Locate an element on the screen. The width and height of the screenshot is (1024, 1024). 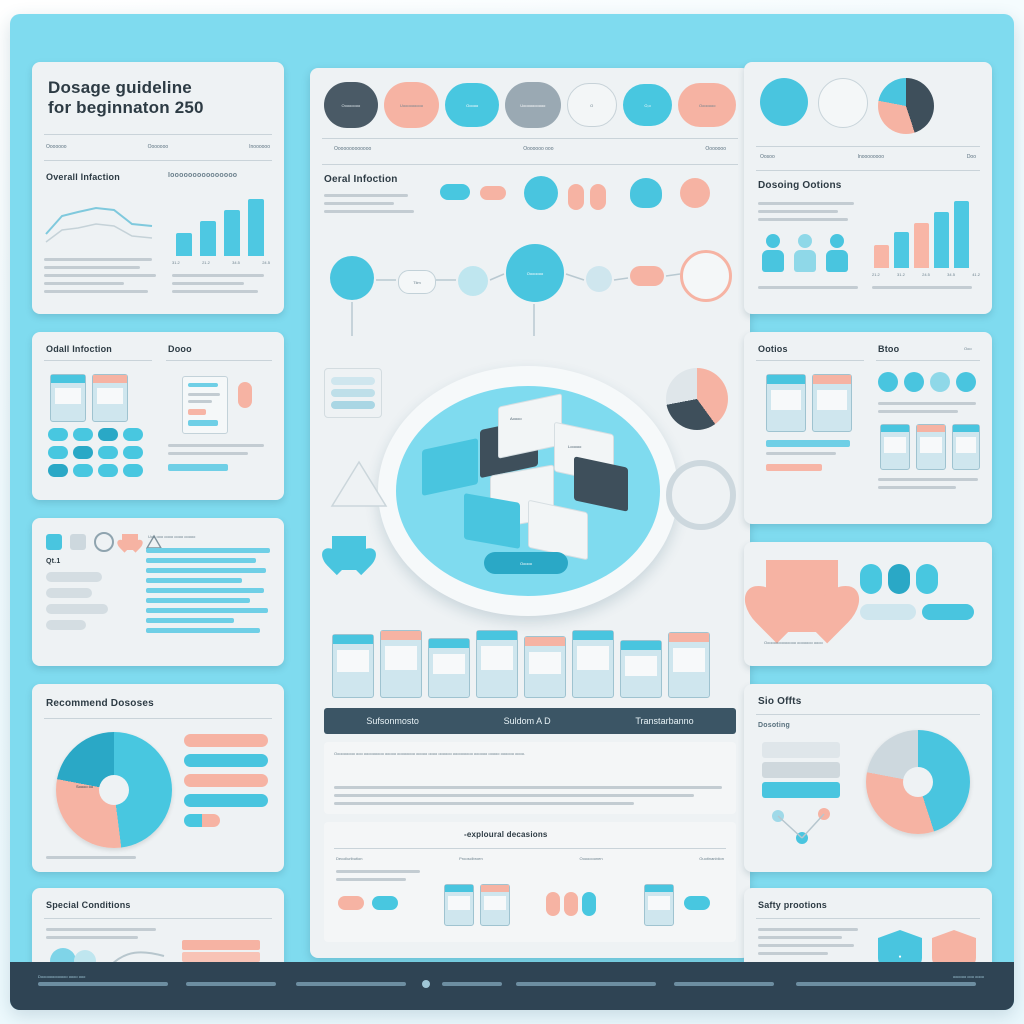
heart-icon-large is located at coordinates (802, 596).